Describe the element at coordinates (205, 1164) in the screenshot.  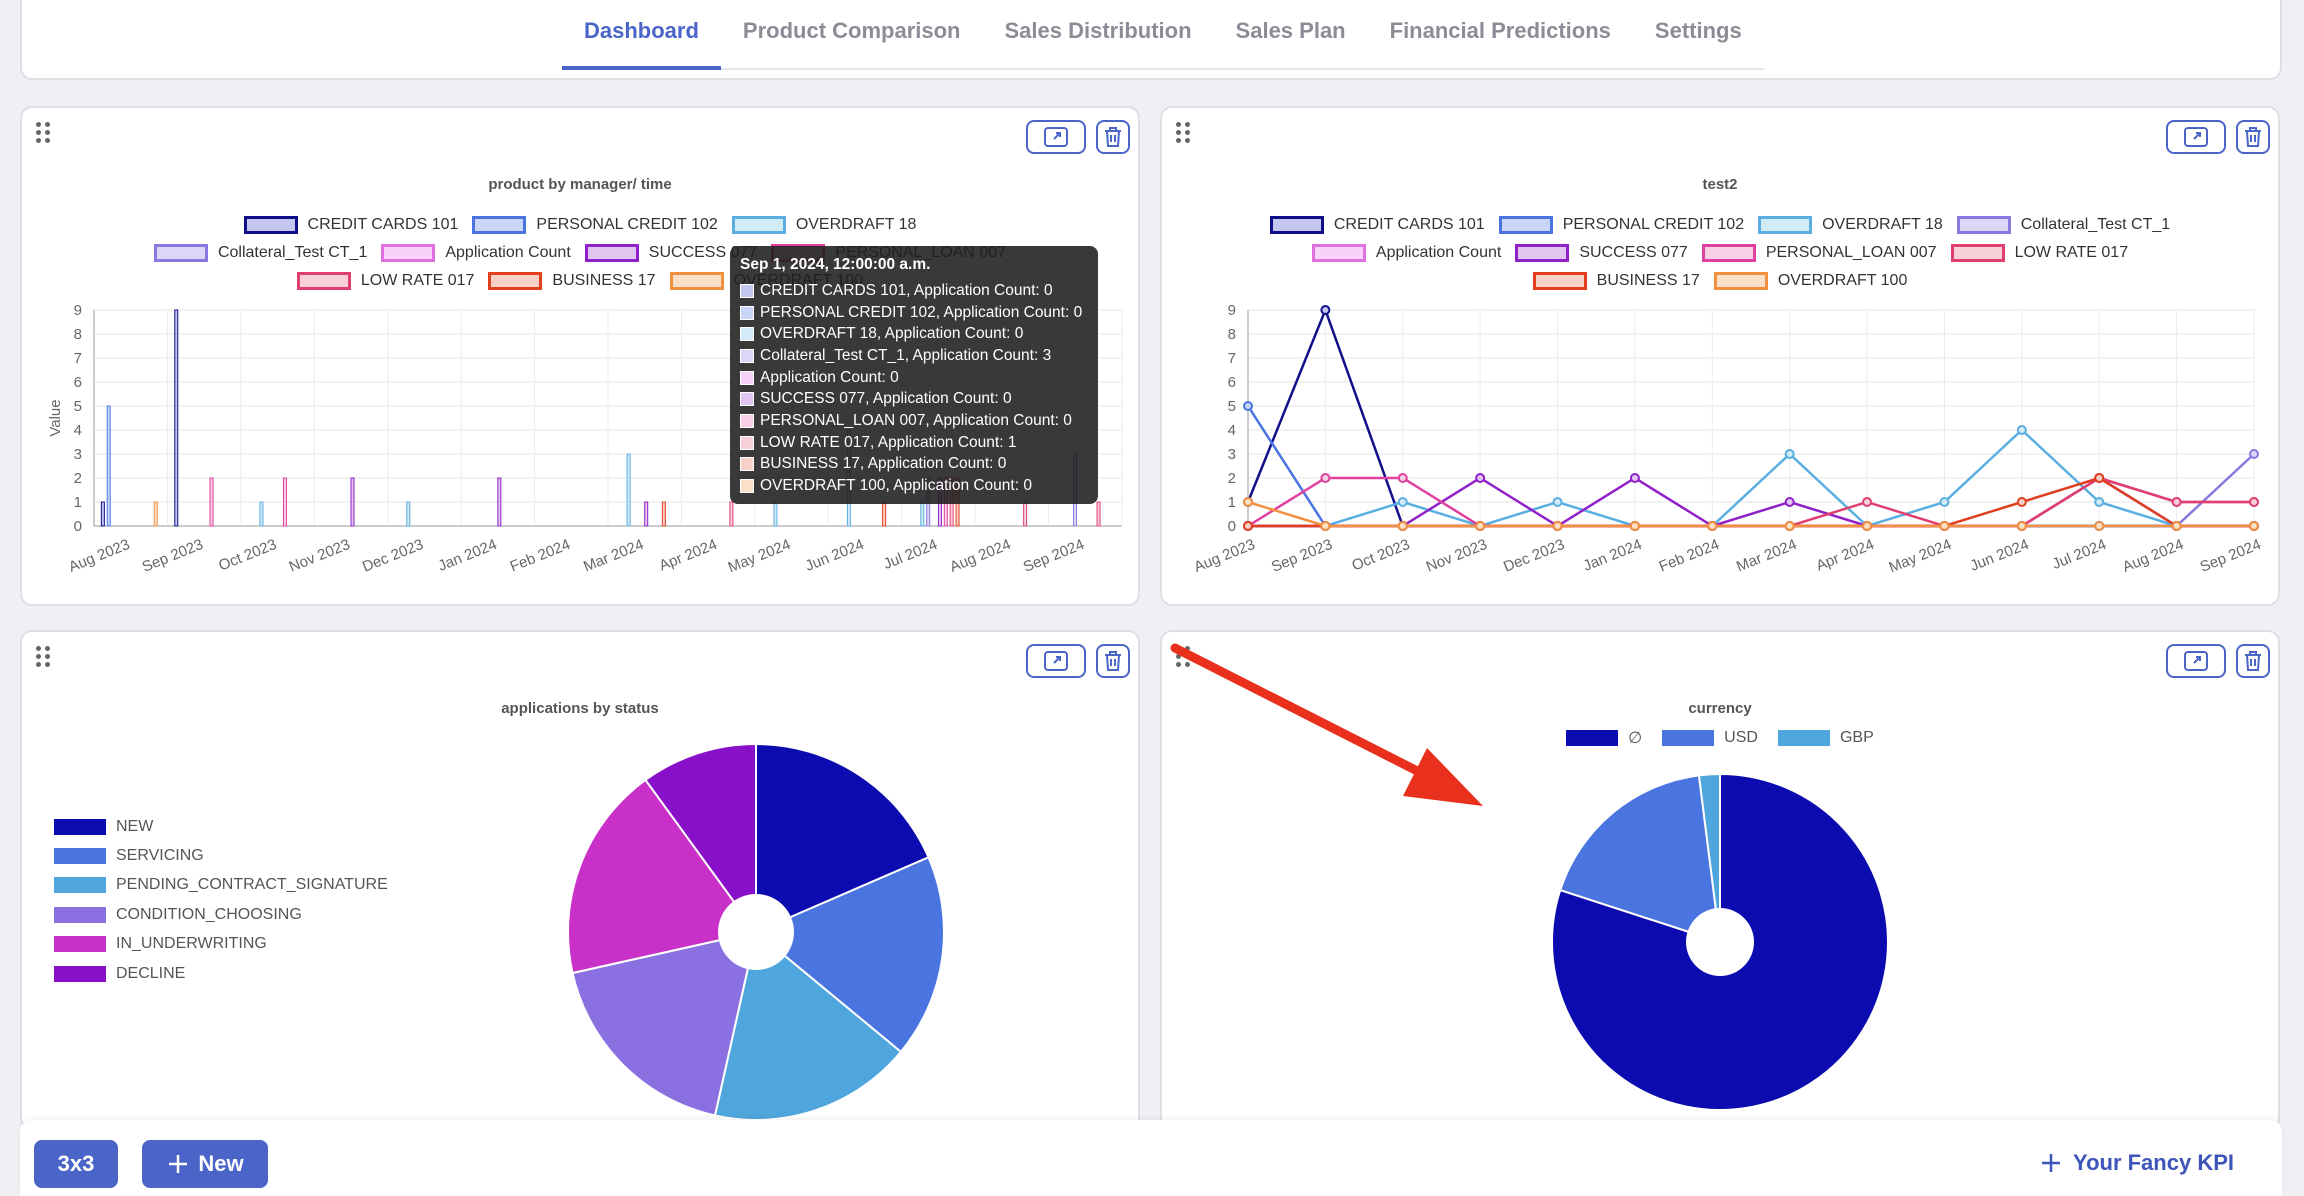
I see `new-widget-button: New` at that location.